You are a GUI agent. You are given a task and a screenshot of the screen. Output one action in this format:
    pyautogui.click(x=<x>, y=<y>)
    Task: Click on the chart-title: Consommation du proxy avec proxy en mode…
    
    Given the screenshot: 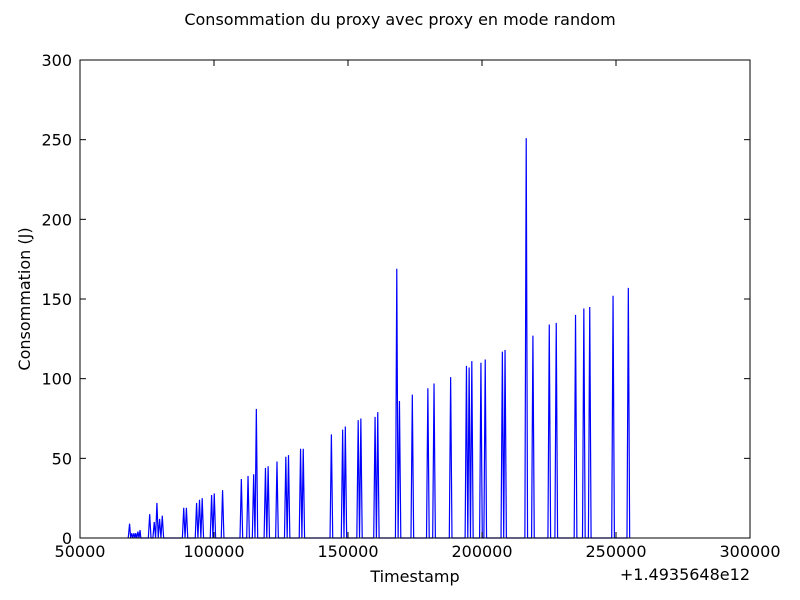 What is the action you would take?
    pyautogui.click(x=399, y=19)
    